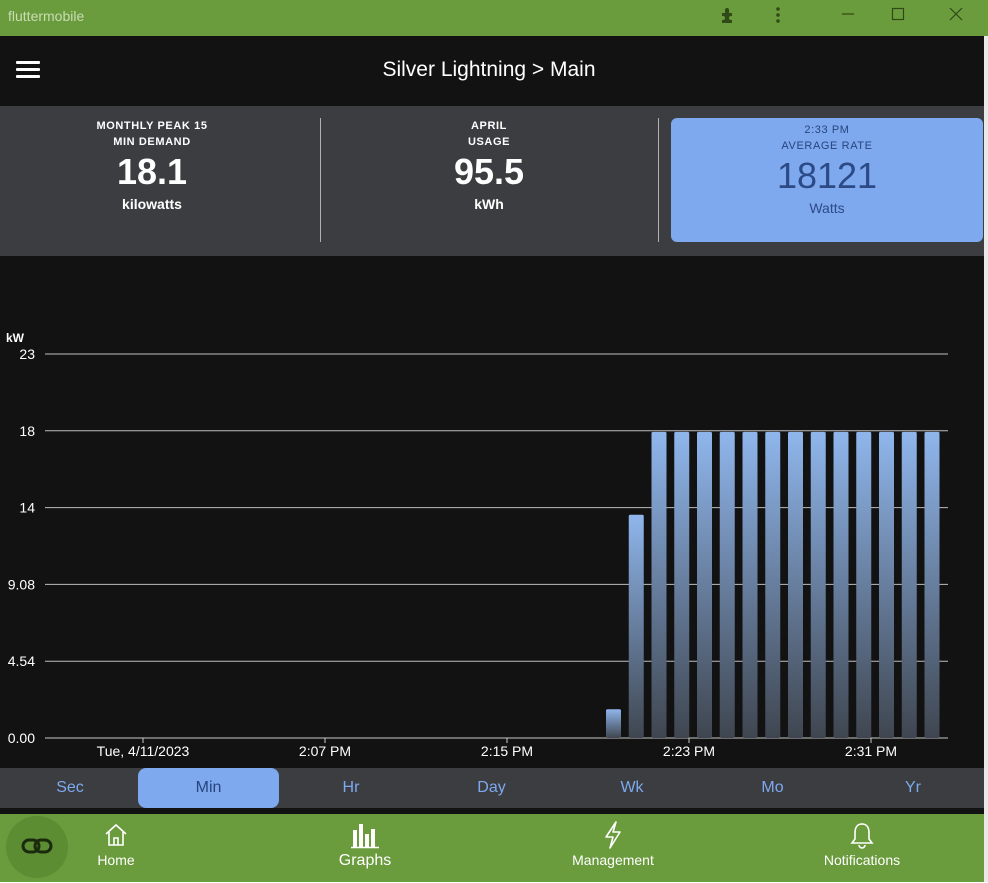 This screenshot has height=883, width=988. Describe the element at coordinates (21, 584) in the screenshot. I see `y-tick-label: 9.08` at that location.